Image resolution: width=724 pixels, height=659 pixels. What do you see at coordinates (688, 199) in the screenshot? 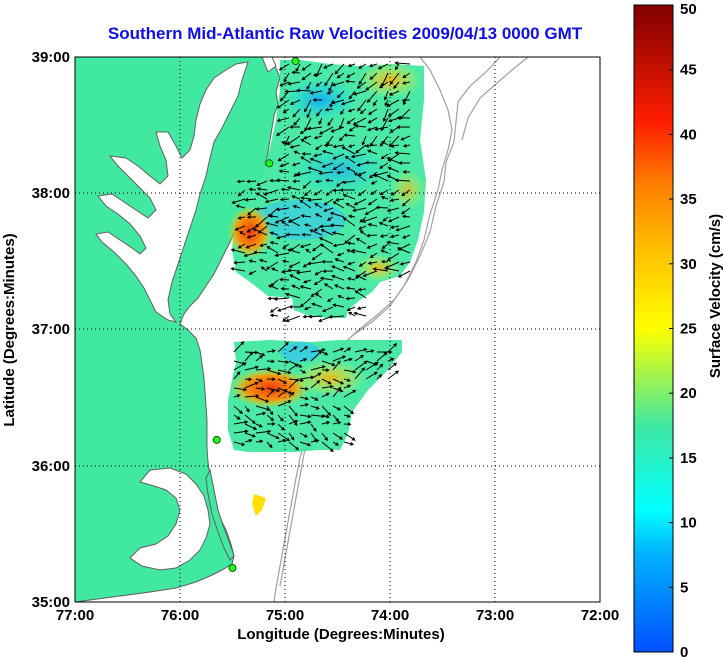
I see `colorbar-tick-label: 35` at bounding box center [688, 199].